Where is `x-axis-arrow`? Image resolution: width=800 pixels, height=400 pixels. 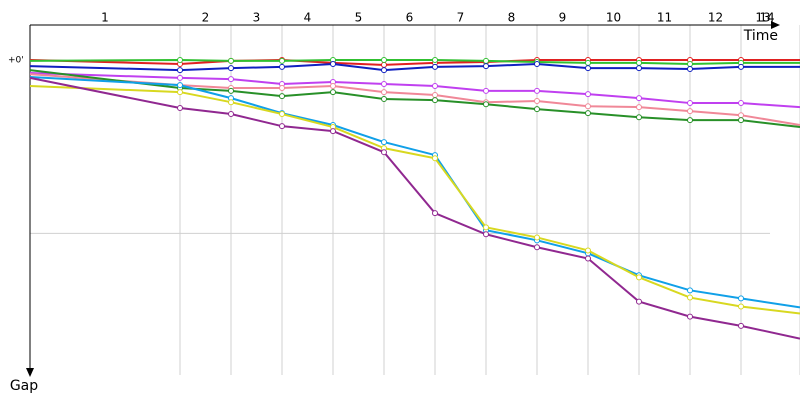
x-axis-arrow is located at coordinates (775, 25).